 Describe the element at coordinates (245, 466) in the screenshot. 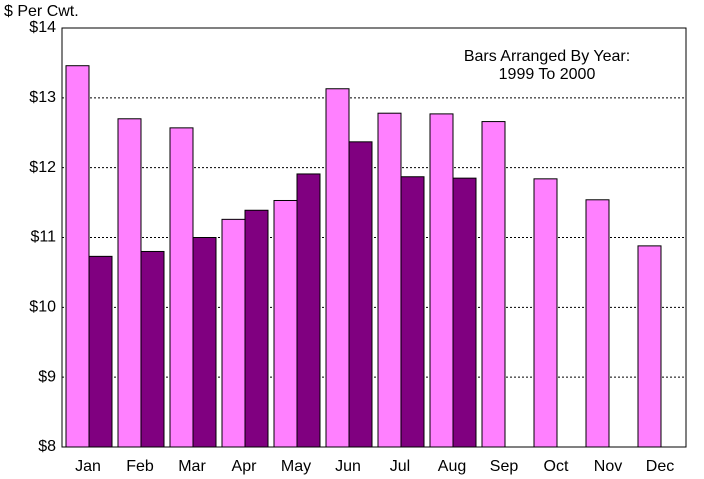

I see `x-tick-label: Apr` at that location.